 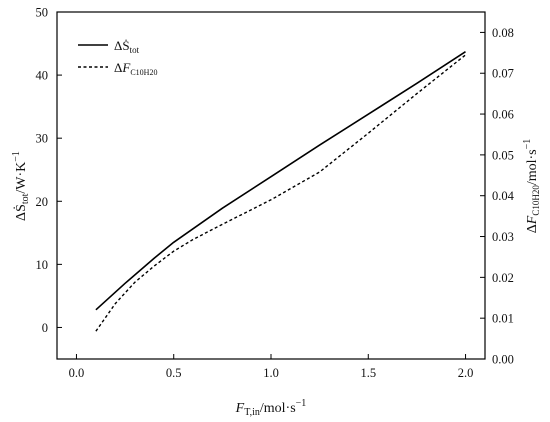 What do you see at coordinates (466, 373) in the screenshot?
I see `x-tick-label: 2.0` at bounding box center [466, 373].